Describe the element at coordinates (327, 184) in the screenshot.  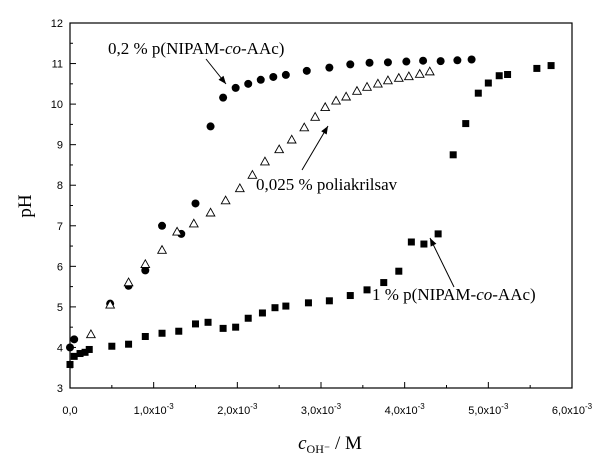
I see `series-1-label: 0,025 % poliakrilsav` at that location.